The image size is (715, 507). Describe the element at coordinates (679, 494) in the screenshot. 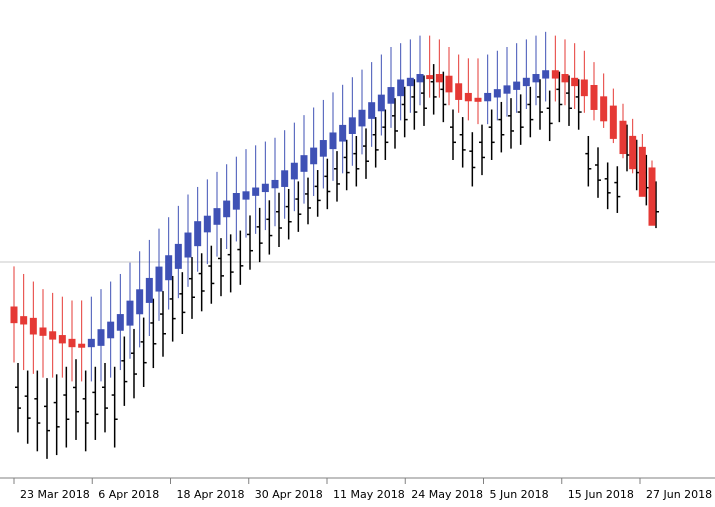

I see `x-tick-label: 27 Jun 2018` at that location.